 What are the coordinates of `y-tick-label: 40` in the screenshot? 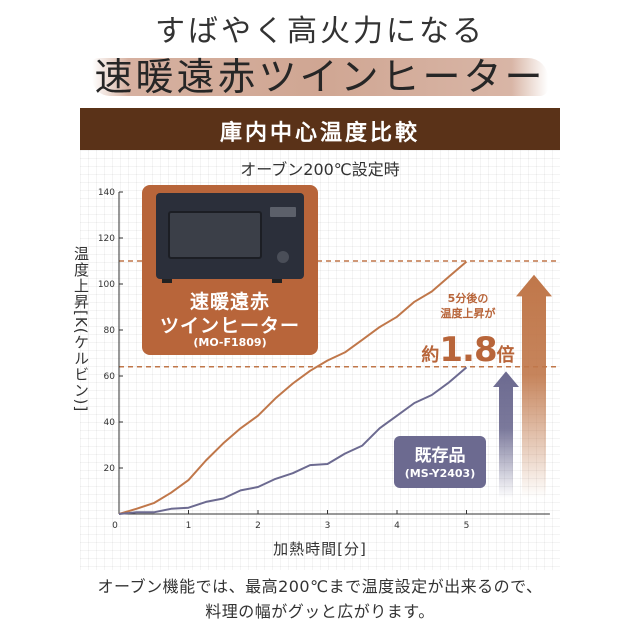 It's located at (110, 423).